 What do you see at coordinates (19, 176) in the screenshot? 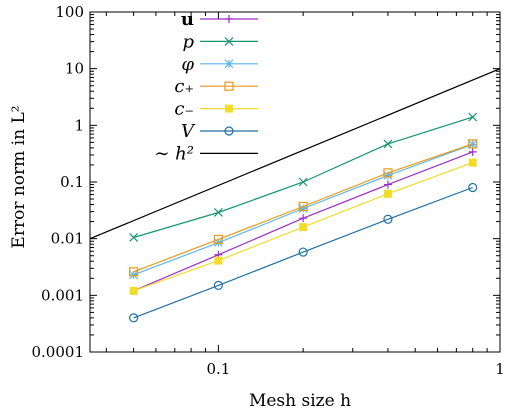
I see `y-axis-label: Error norm in L²` at bounding box center [19, 176].